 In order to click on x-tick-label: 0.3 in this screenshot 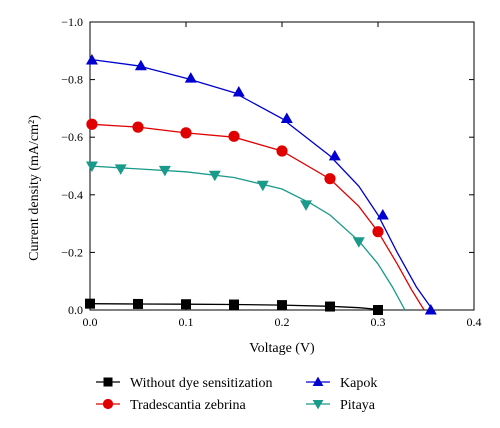, I will do `click(378, 322)`.